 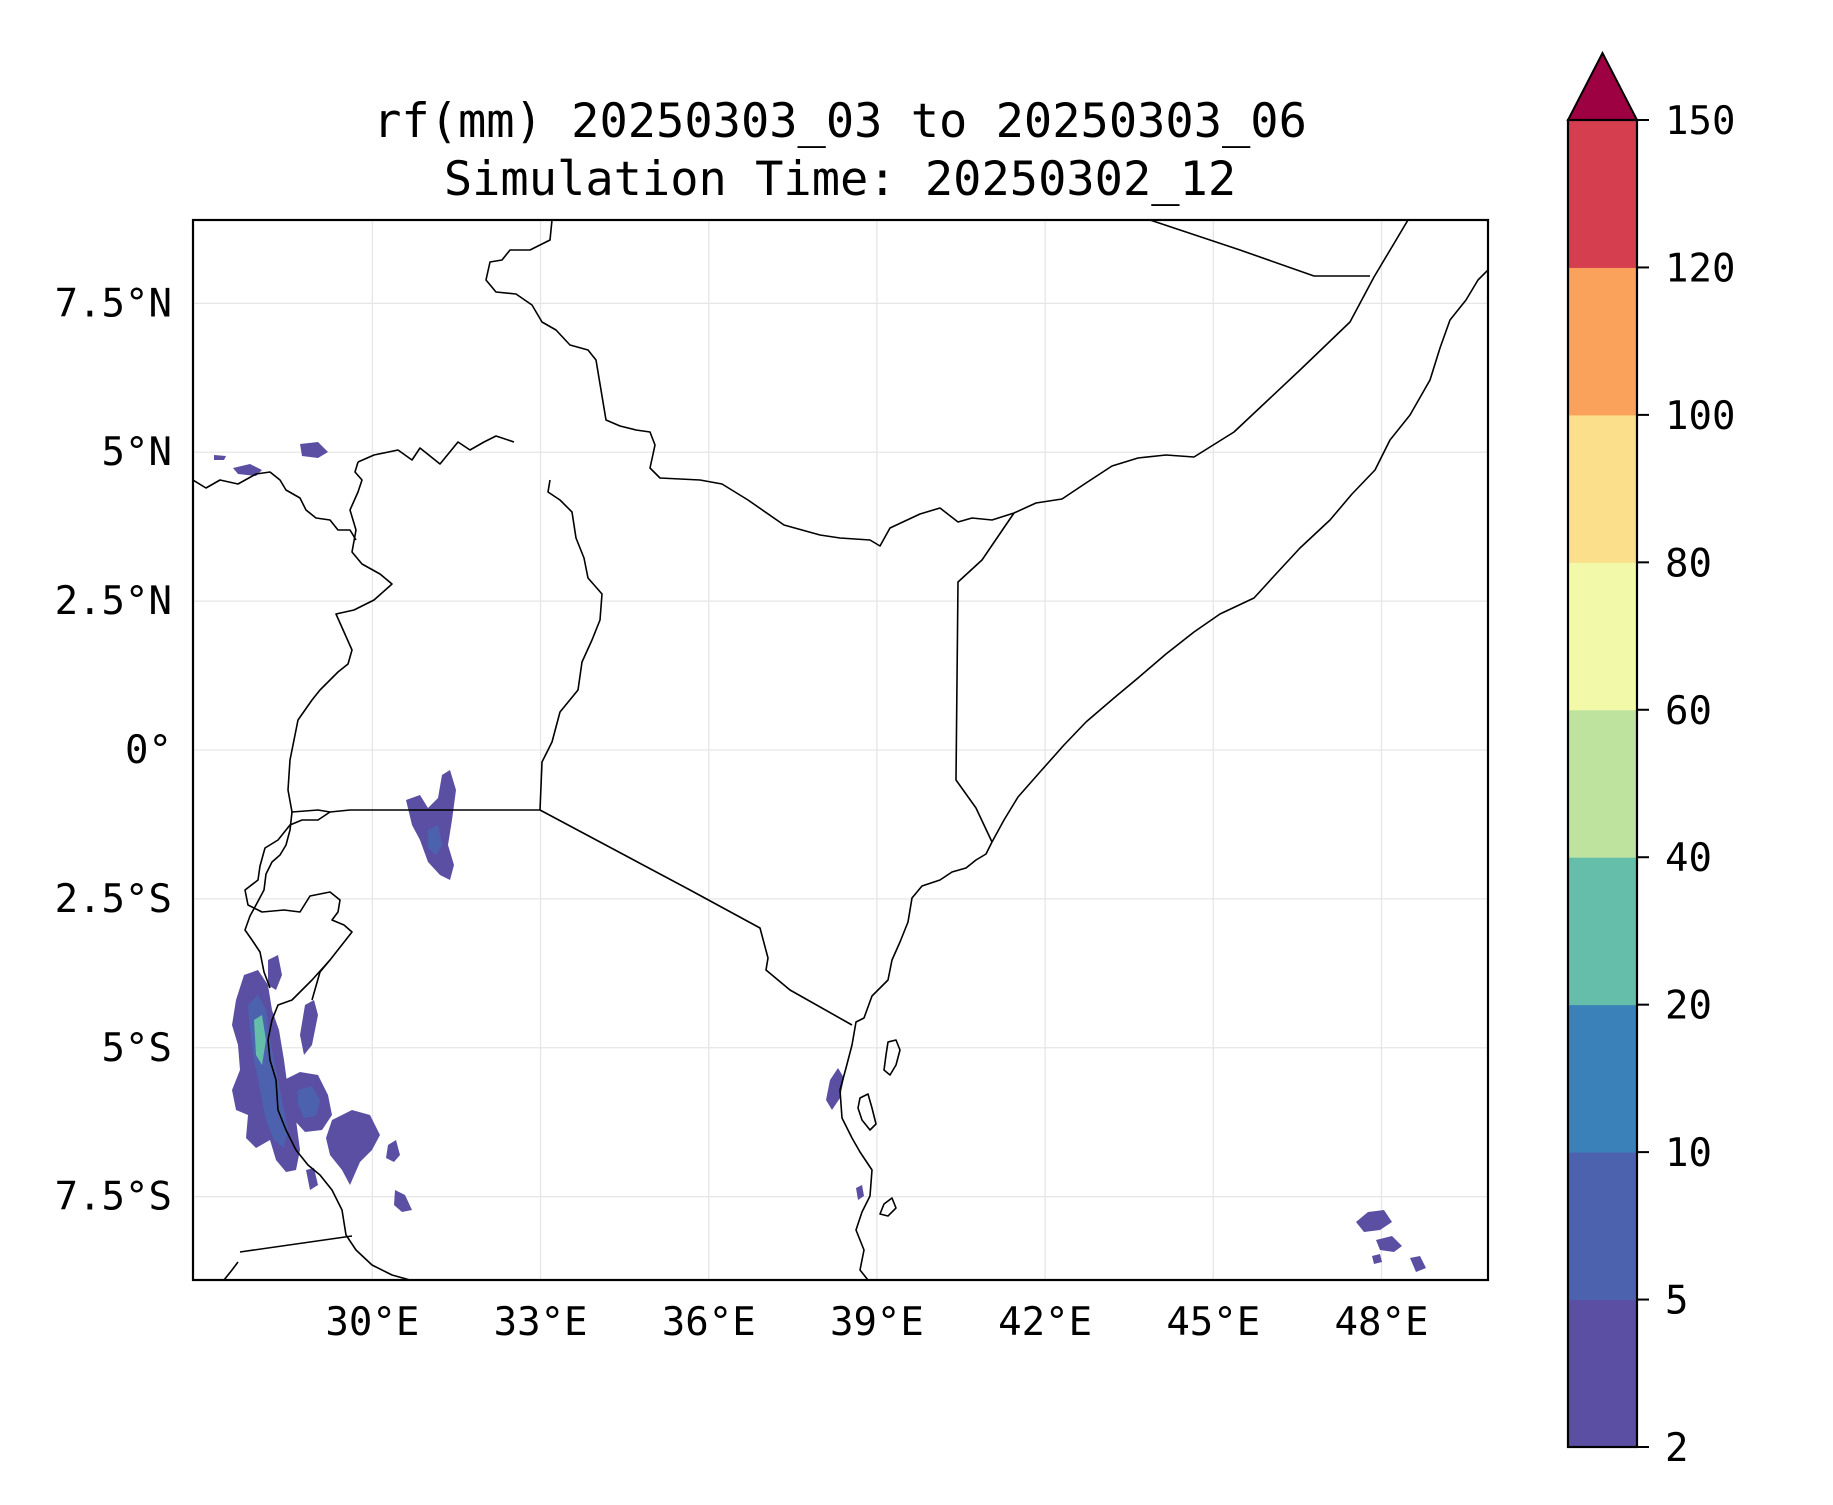 I want to click on colorbar-segments, so click(x=1602, y=784).